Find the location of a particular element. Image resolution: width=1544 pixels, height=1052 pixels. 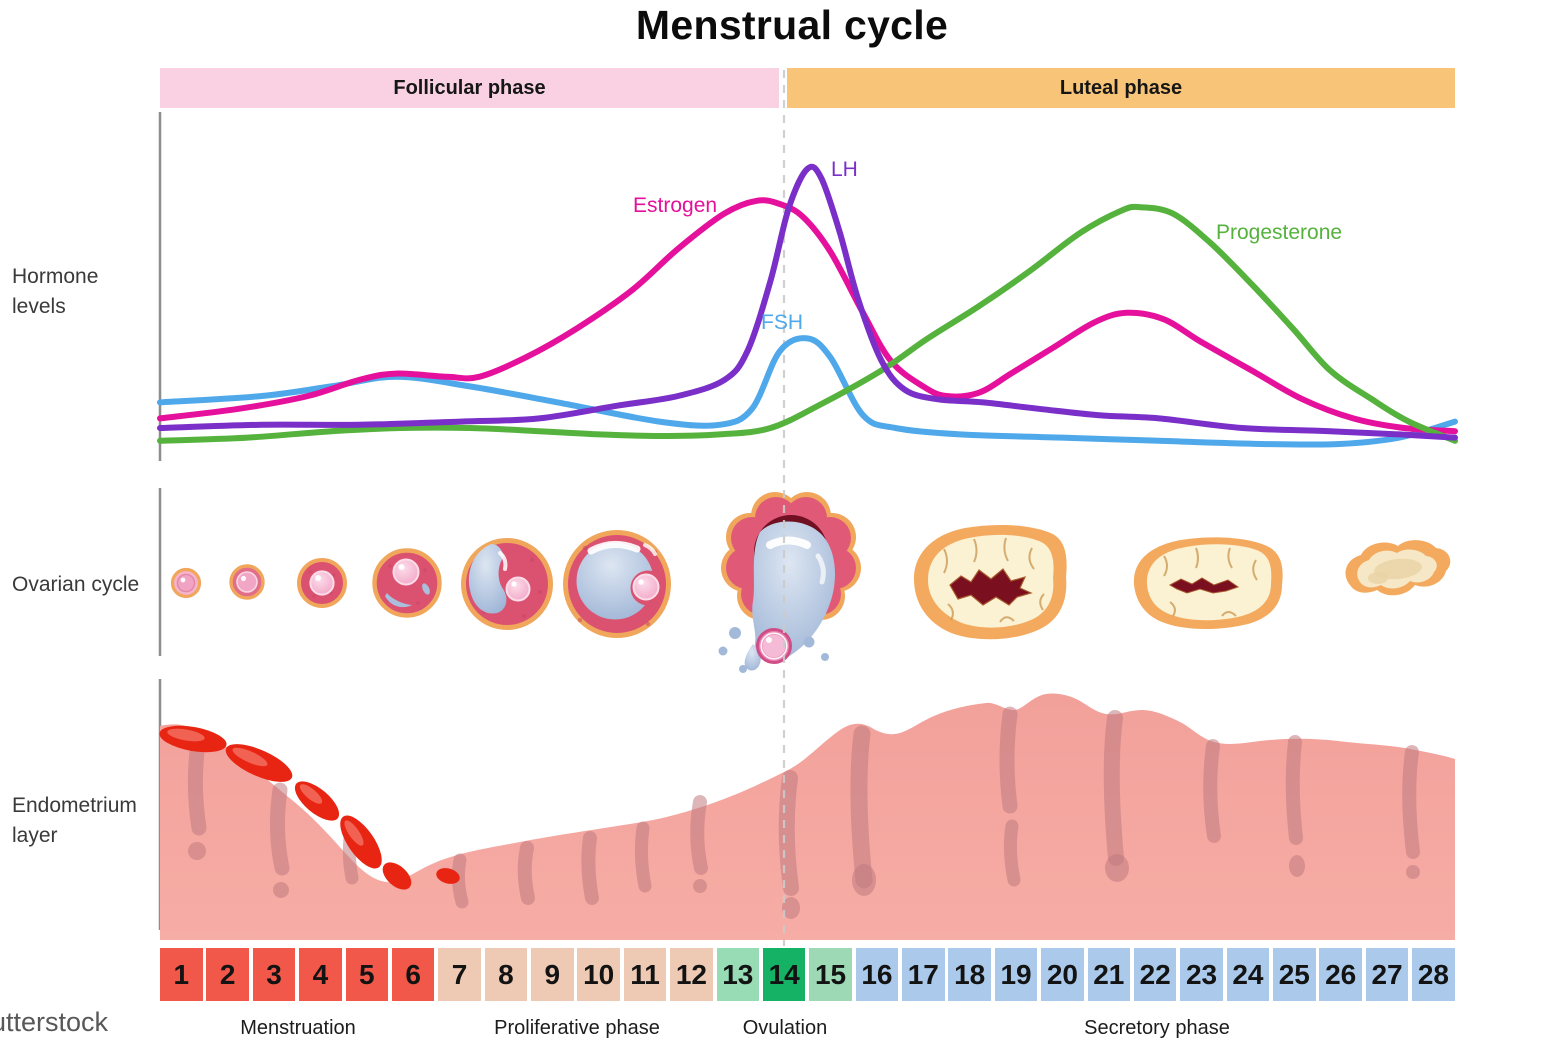

day-cell-10: 10 is located at coordinates (598, 974).